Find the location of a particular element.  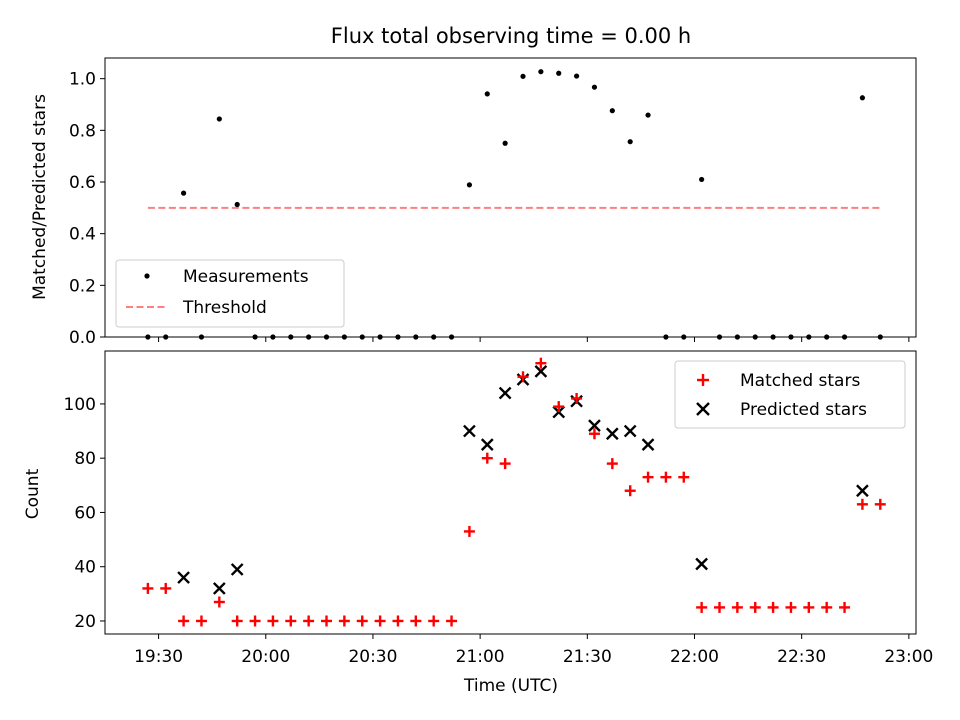

bottom-y-tick-label: 100 is located at coordinates (80, 405).